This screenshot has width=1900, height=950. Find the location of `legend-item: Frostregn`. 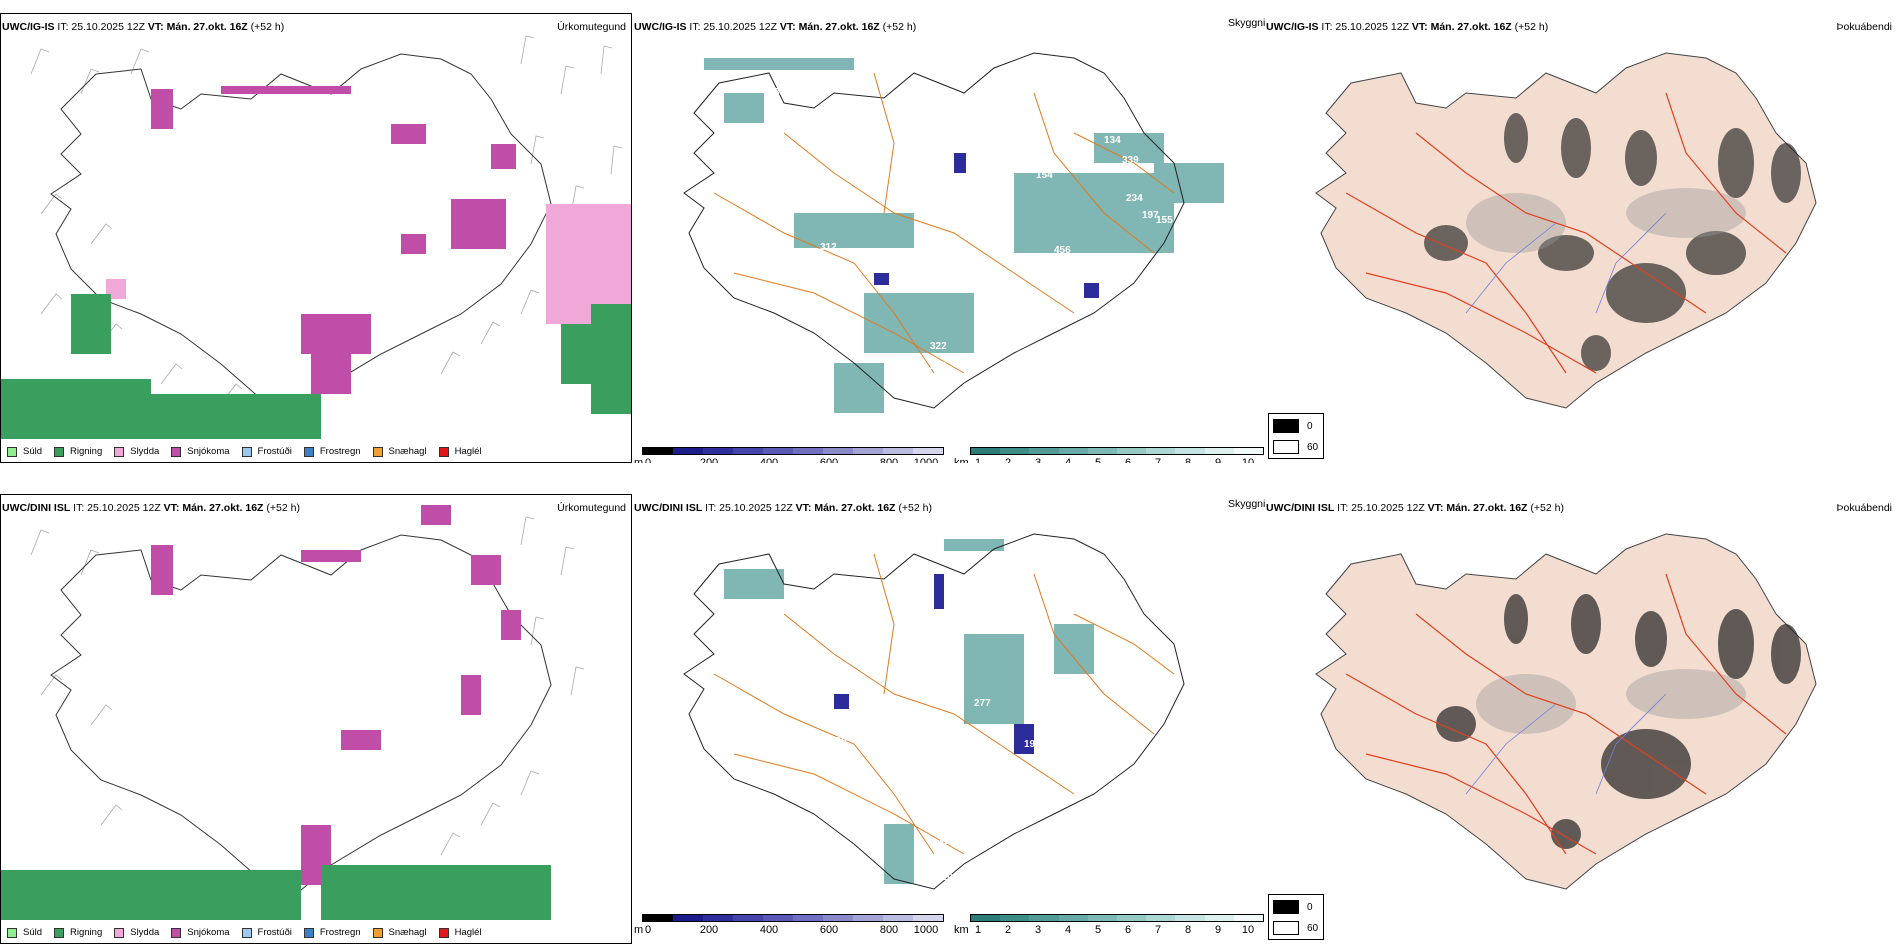

legend-item: Frostregn is located at coordinates (332, 451).